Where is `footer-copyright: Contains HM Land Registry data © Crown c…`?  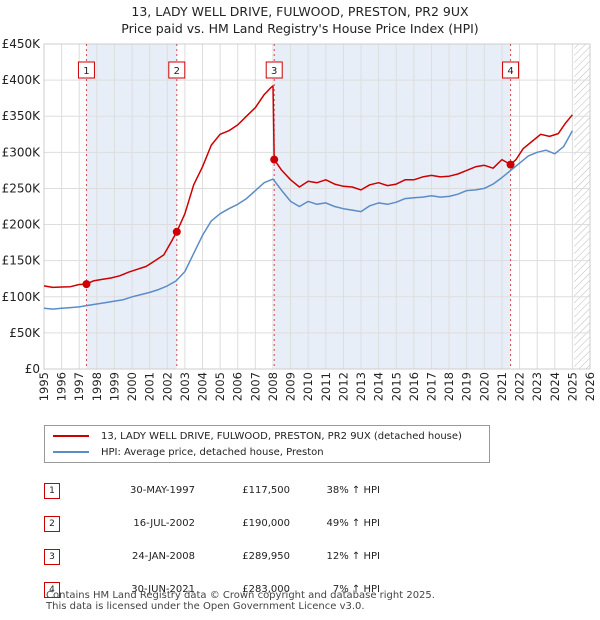
footer-copyright: Contains HM Land Registry data © Crown c… is located at coordinates (240, 595).